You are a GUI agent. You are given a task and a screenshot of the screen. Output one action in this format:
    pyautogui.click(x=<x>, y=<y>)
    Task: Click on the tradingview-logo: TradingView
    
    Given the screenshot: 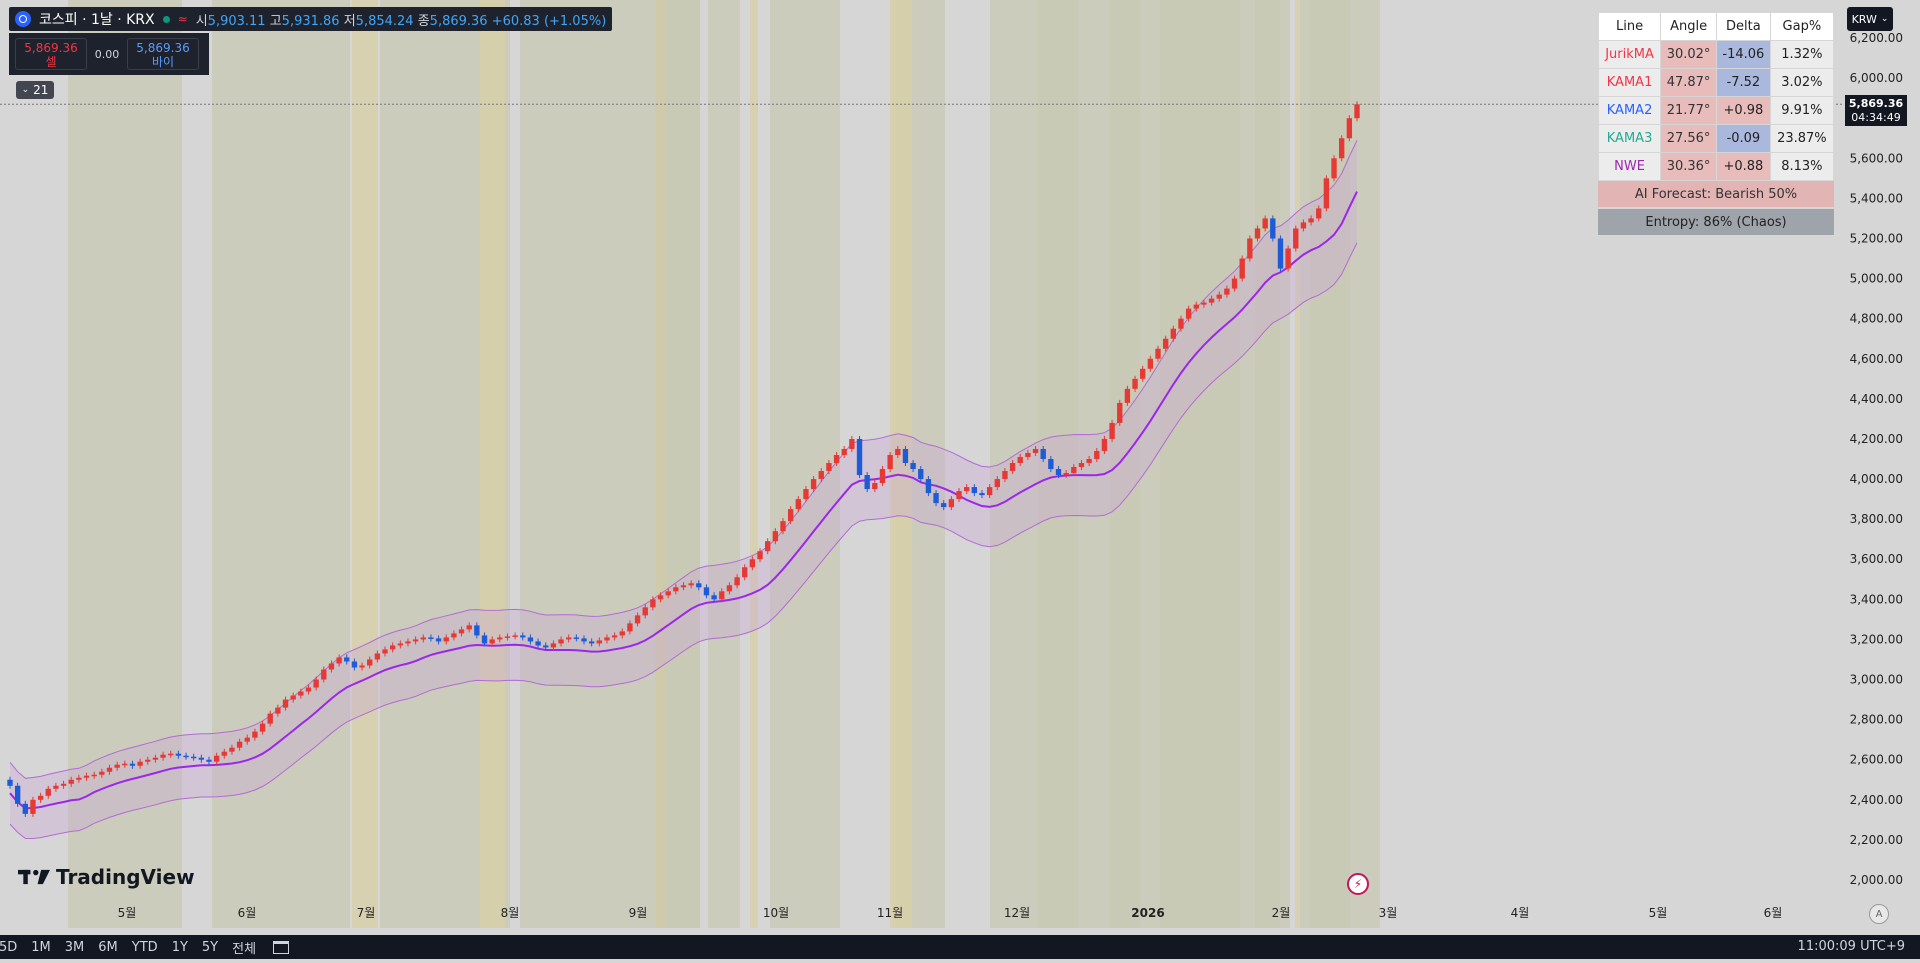 What is the action you would take?
    pyautogui.click(x=106, y=877)
    